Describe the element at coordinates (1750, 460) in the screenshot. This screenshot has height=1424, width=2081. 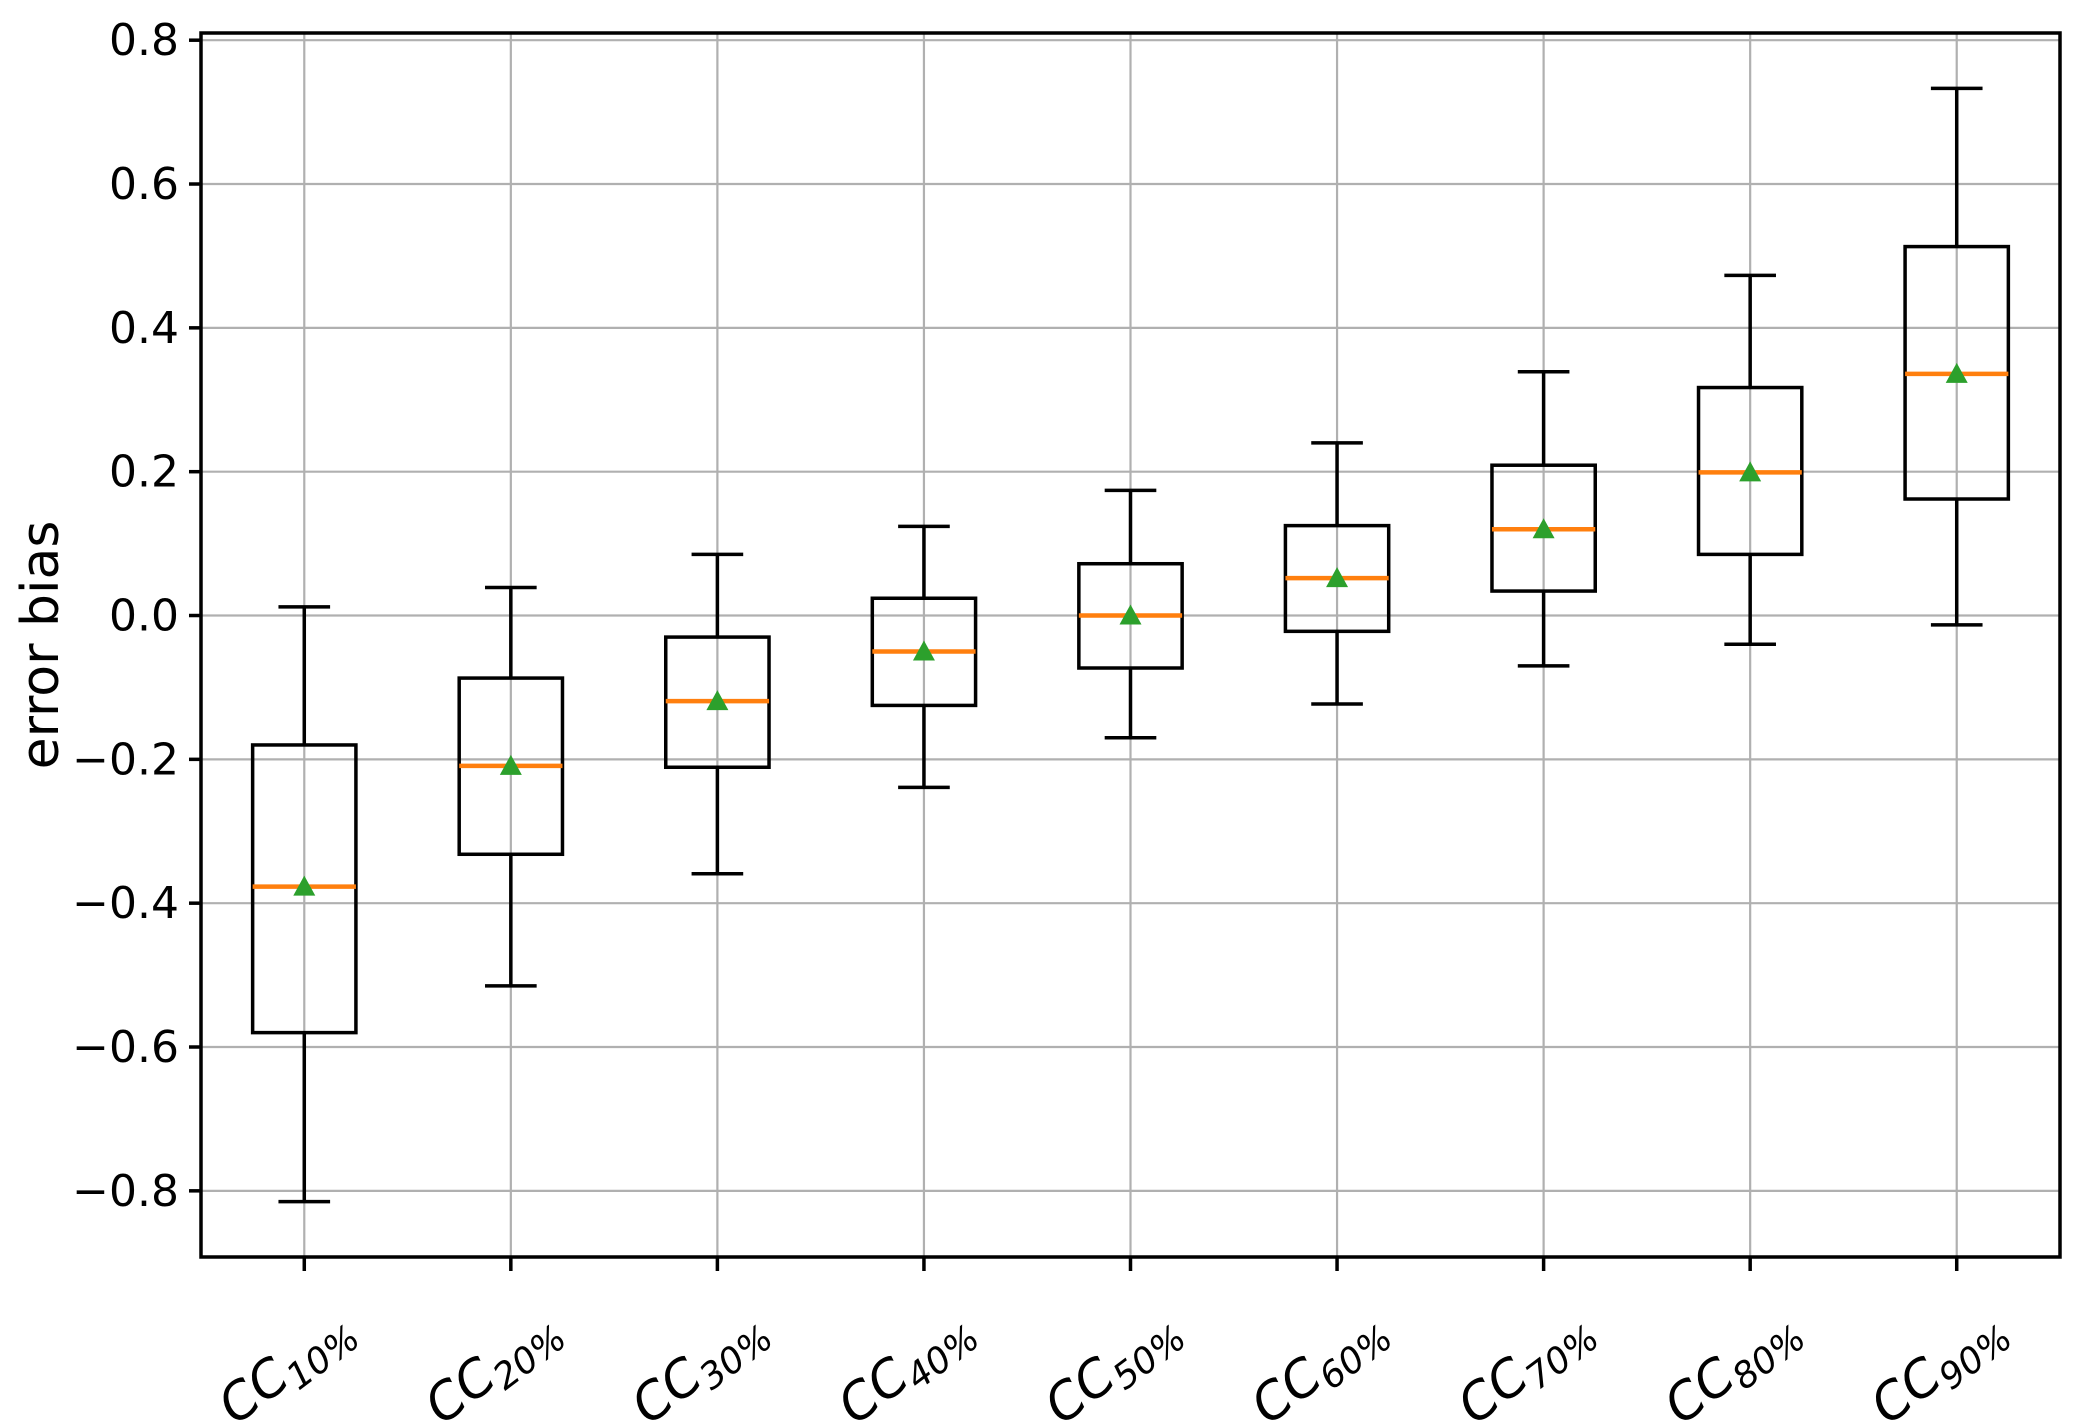
I see `boxplot-group-CC80%` at that location.